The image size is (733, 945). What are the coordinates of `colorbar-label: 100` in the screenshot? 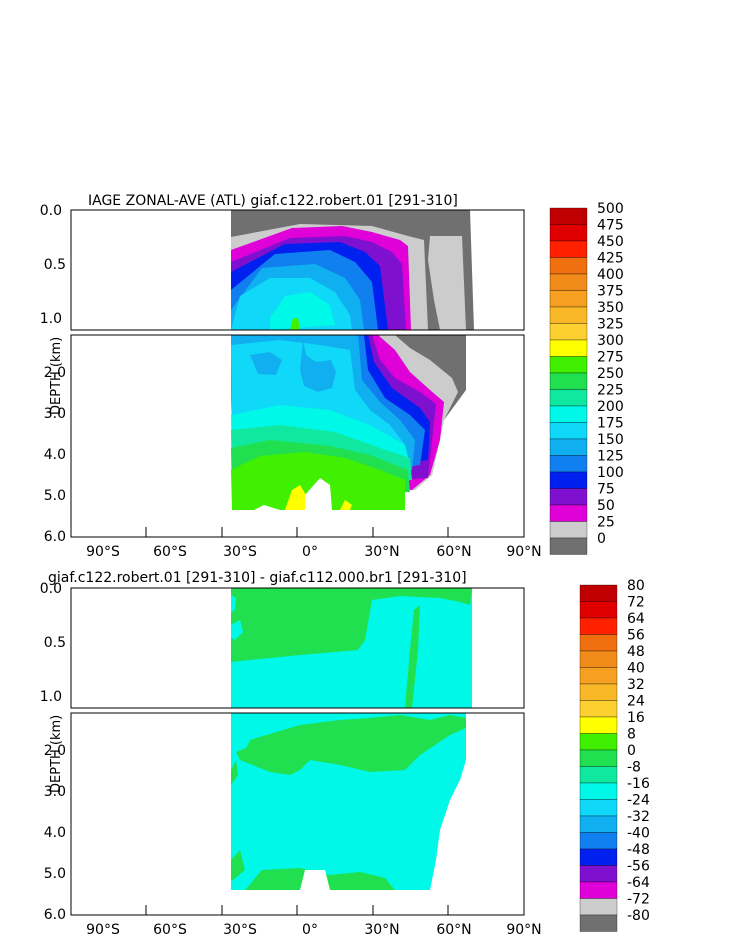 It's located at (610, 473).